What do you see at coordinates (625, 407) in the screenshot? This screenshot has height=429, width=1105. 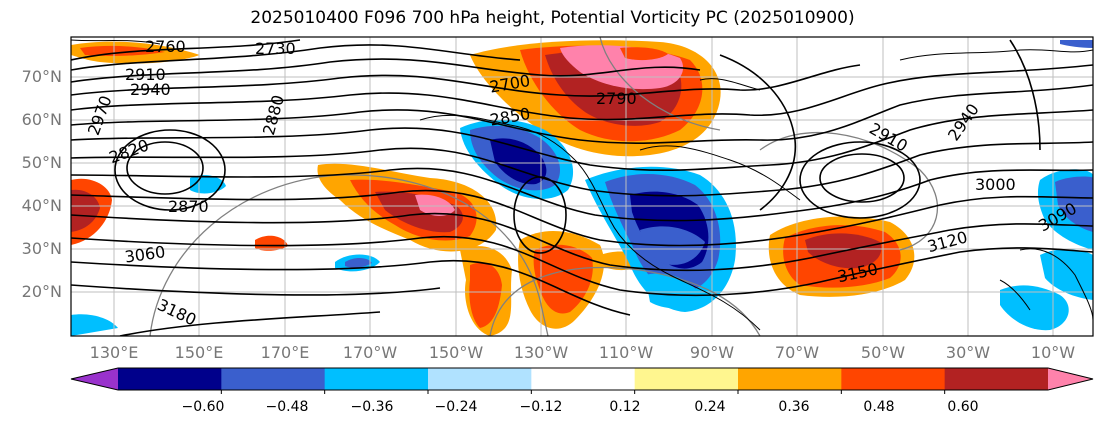 I see `colorbar-tick-label: 0.12` at bounding box center [625, 407].